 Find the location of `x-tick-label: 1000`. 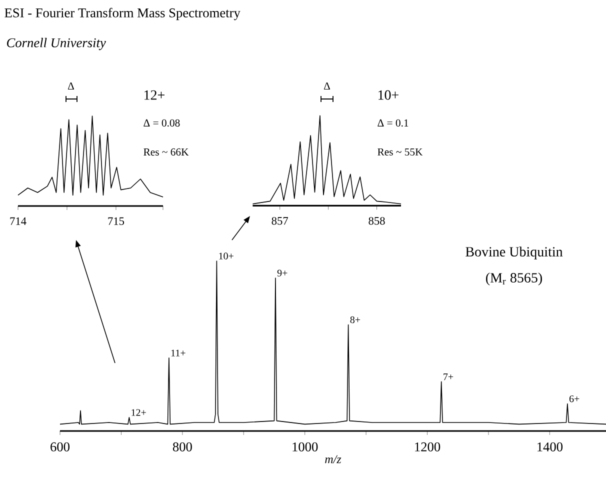

x-tick-label: 1000 is located at coordinates (305, 447).